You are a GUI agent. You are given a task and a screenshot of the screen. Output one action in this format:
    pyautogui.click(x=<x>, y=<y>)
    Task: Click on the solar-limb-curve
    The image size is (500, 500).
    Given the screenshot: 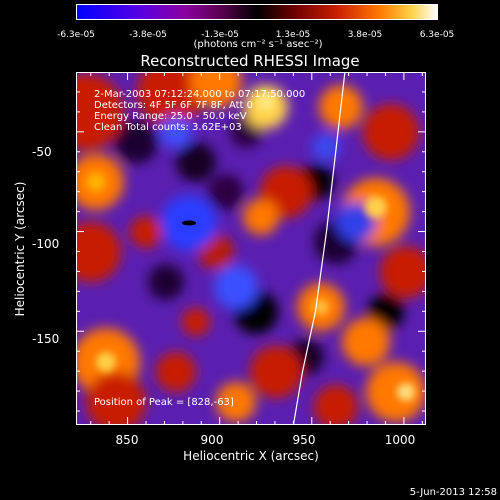 What is the action you would take?
    pyautogui.click(x=319, y=248)
    